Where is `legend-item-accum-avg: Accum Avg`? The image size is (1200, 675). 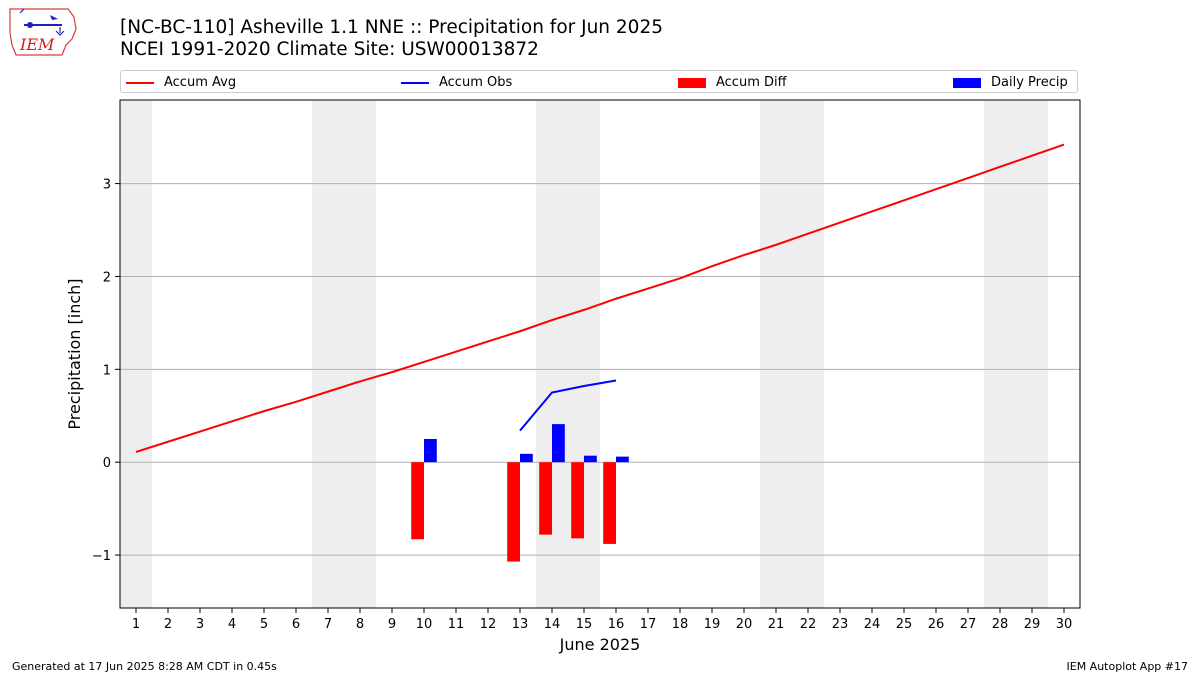
legend-item-accum-avg: Accum Avg is located at coordinates (181, 82).